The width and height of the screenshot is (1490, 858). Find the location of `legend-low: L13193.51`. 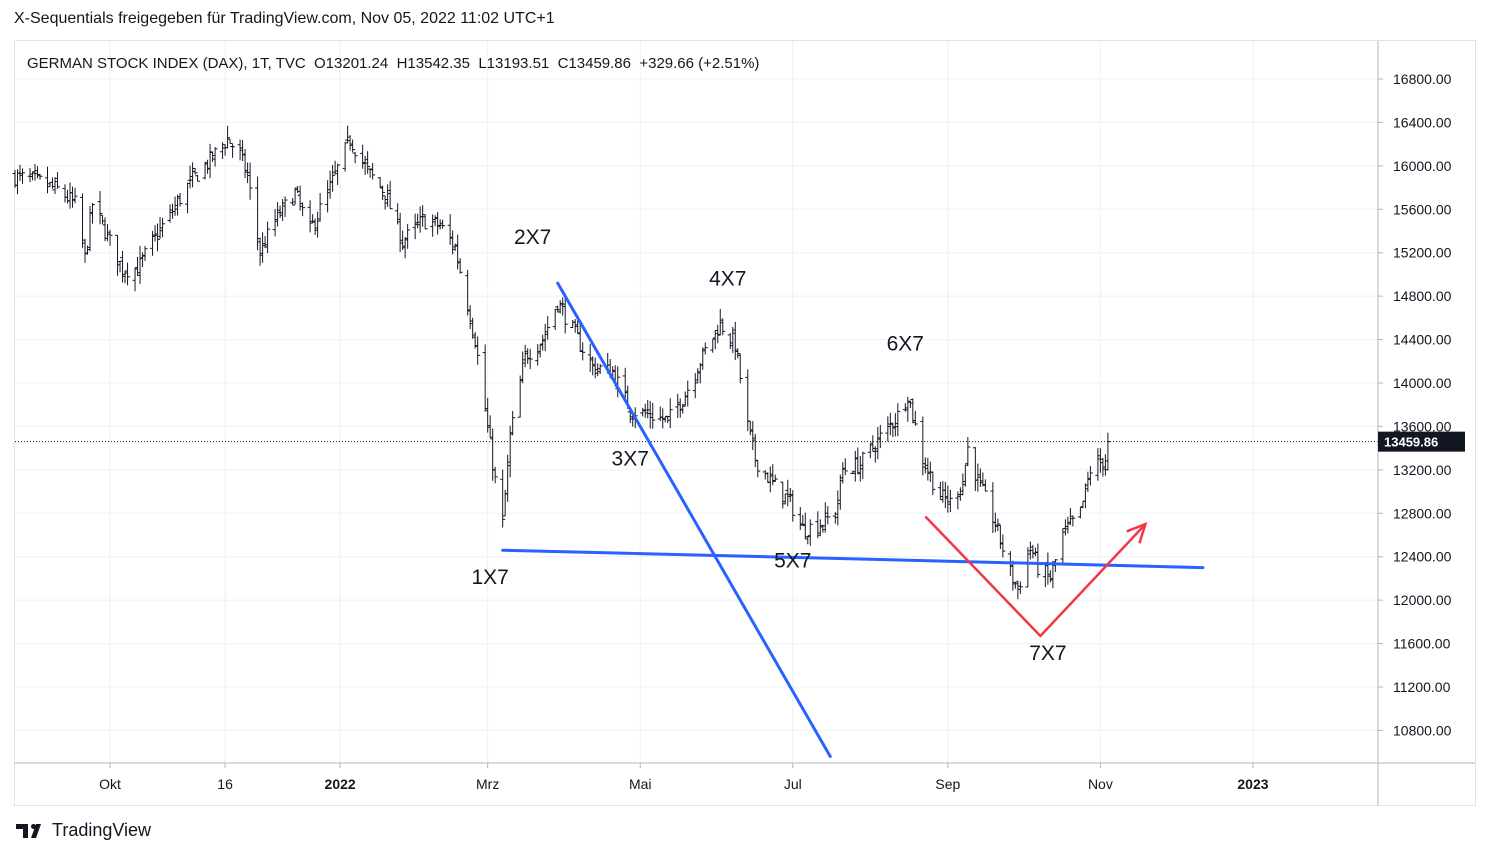

legend-low: L13193.51 is located at coordinates (514, 63).